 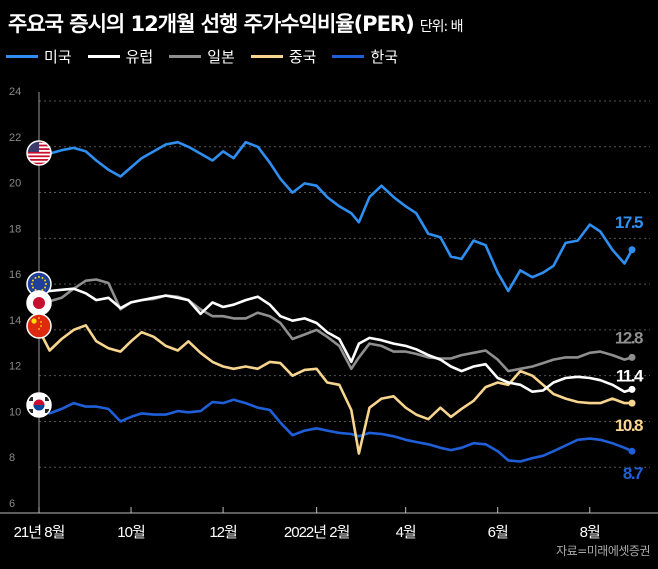 What do you see at coordinates (384, 57) in the screenshot?
I see `legend-label: 한국` at bounding box center [384, 57].